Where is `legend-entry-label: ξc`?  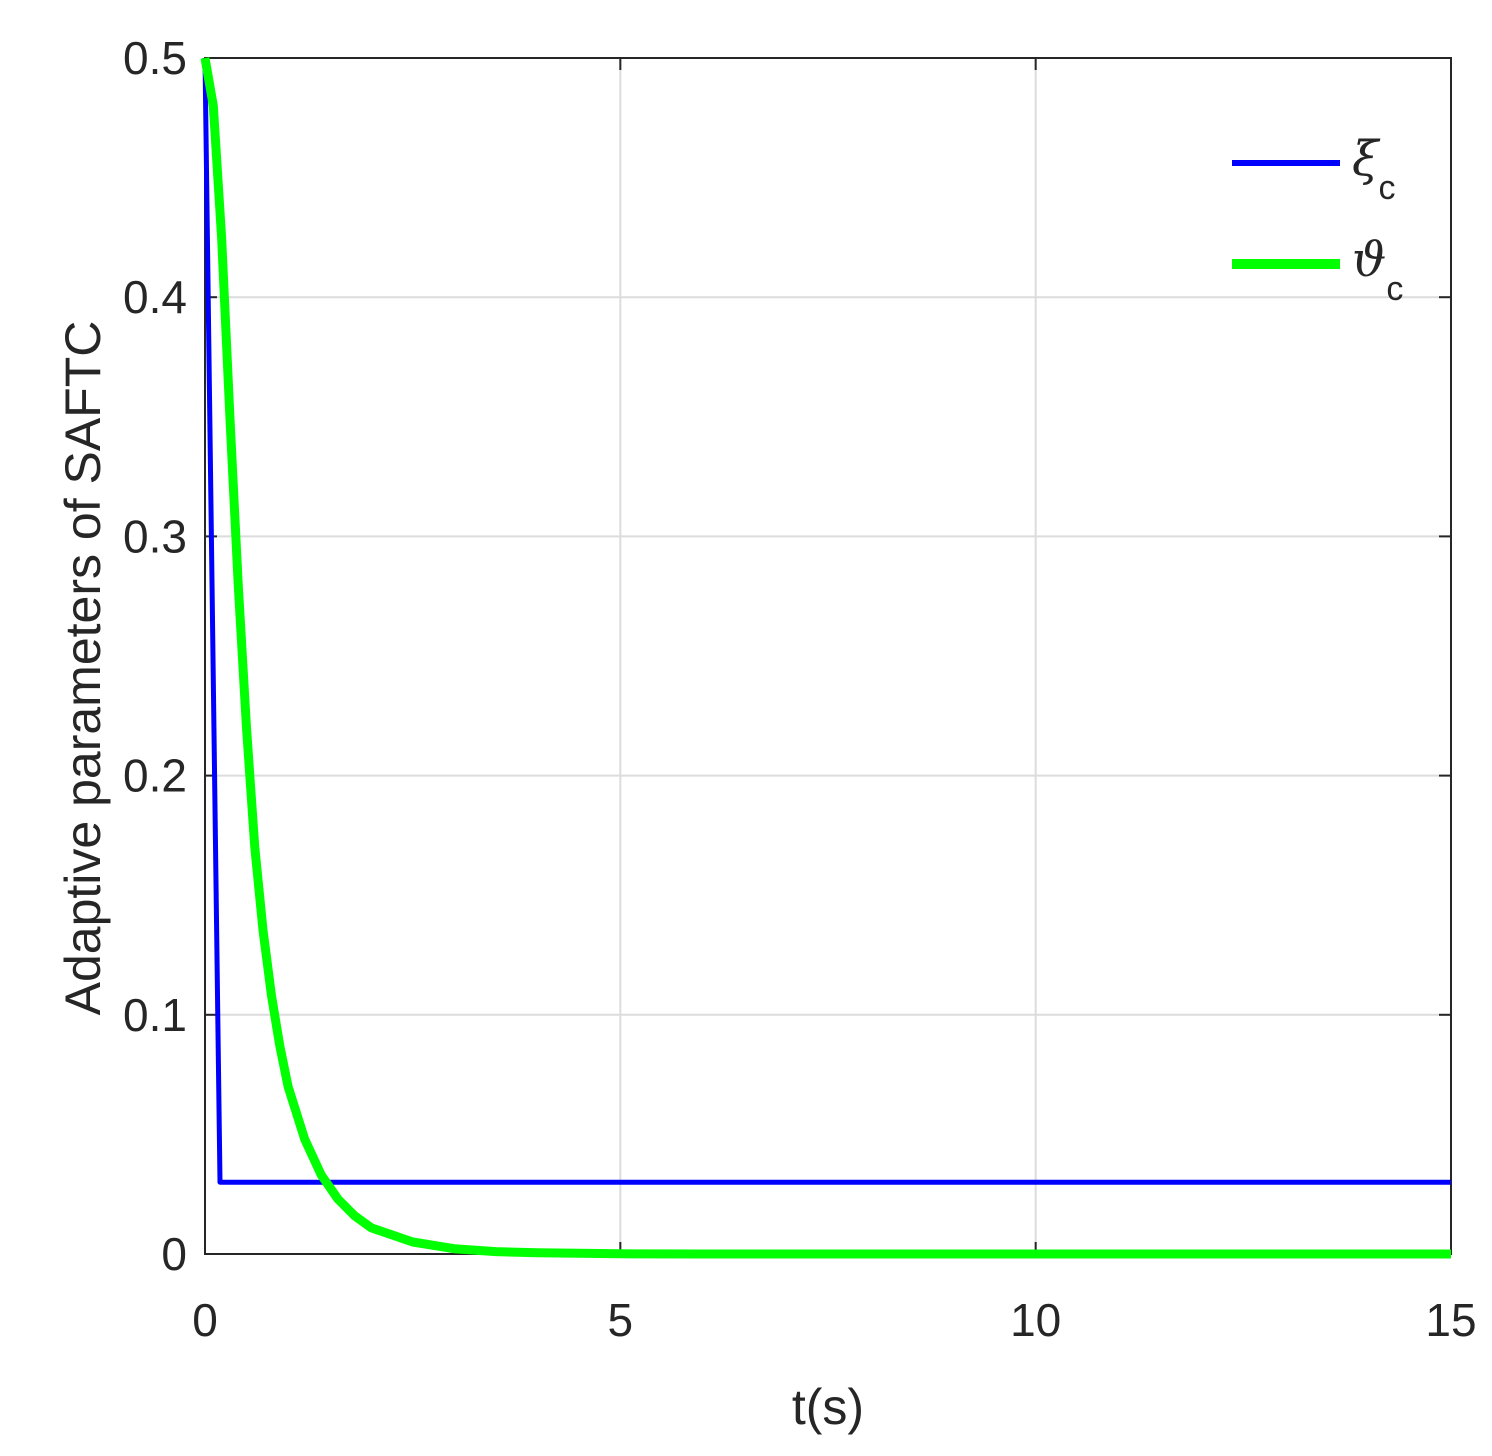 legend-entry-label: ξc is located at coordinates (1373, 169).